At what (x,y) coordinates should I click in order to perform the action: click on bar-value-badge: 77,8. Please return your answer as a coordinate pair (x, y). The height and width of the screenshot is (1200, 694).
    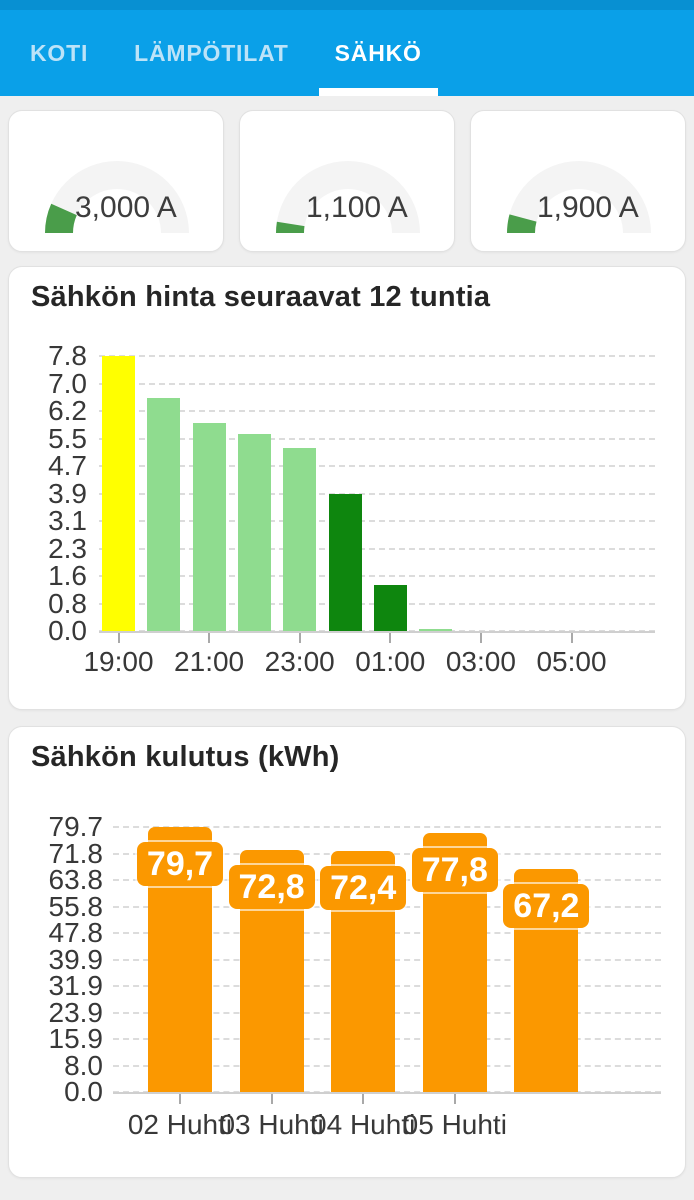
    Looking at the image, I should click on (454, 870).